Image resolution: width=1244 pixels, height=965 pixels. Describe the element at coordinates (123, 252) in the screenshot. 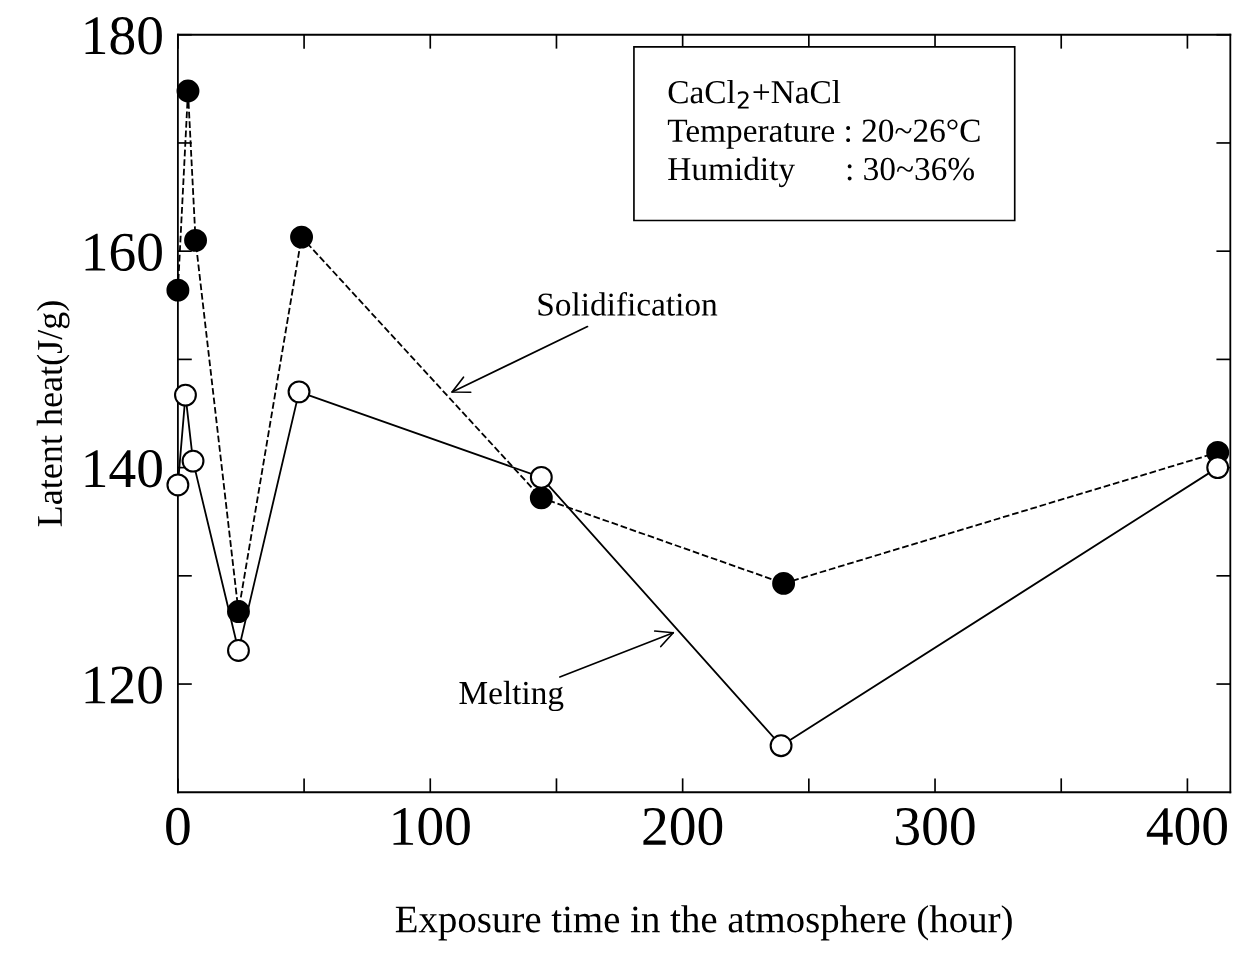

I see `y-tick-label: 160` at that location.